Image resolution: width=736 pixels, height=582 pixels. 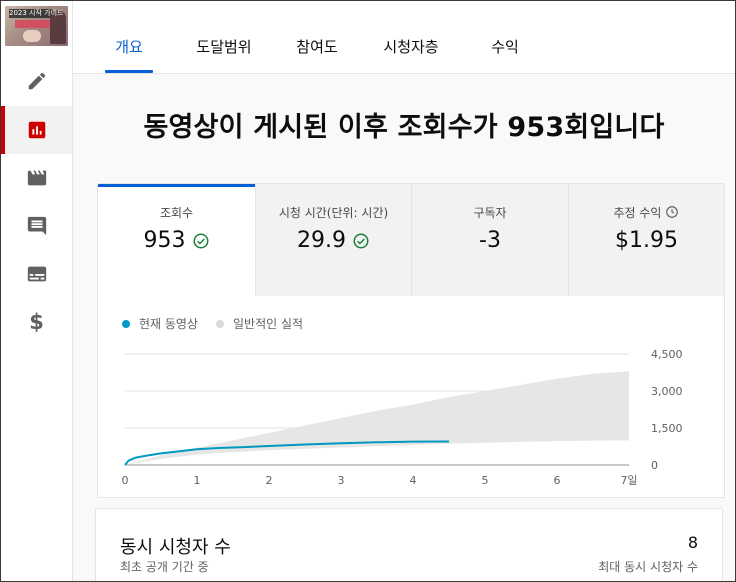 I want to click on x-tick-label: 3, so click(x=341, y=480).